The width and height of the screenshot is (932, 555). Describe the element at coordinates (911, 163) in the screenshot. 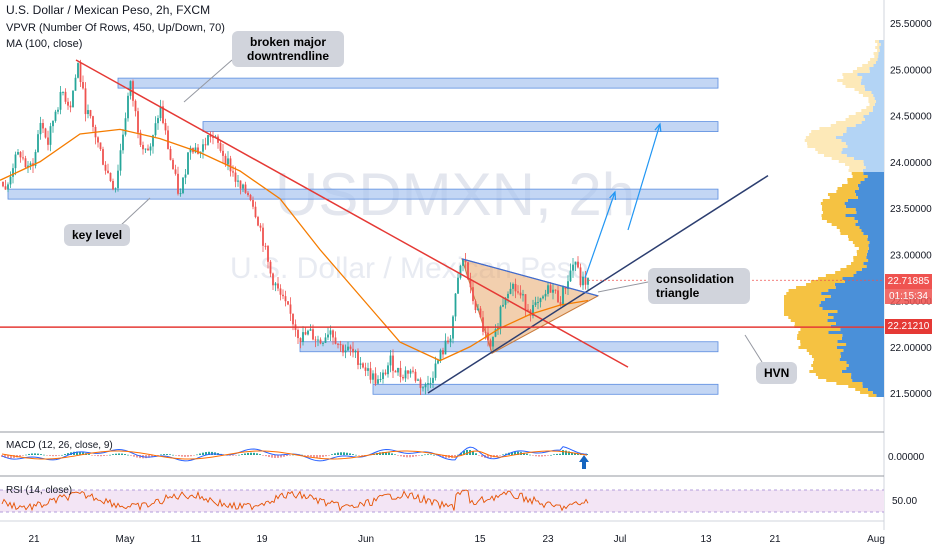

I see `y-tick-label: 24.00000` at that location.